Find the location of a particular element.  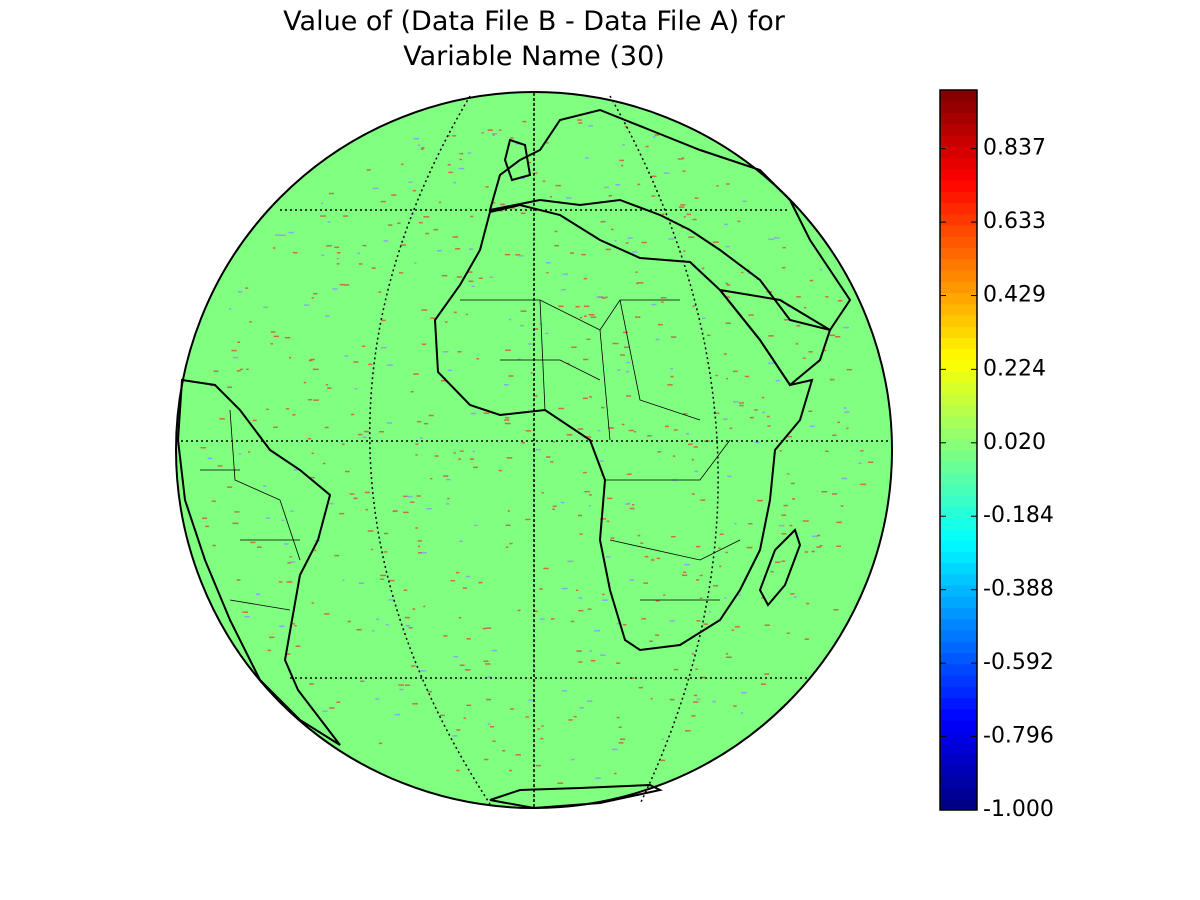

colorbar-tick-label: 0.020 is located at coordinates (1014, 442).